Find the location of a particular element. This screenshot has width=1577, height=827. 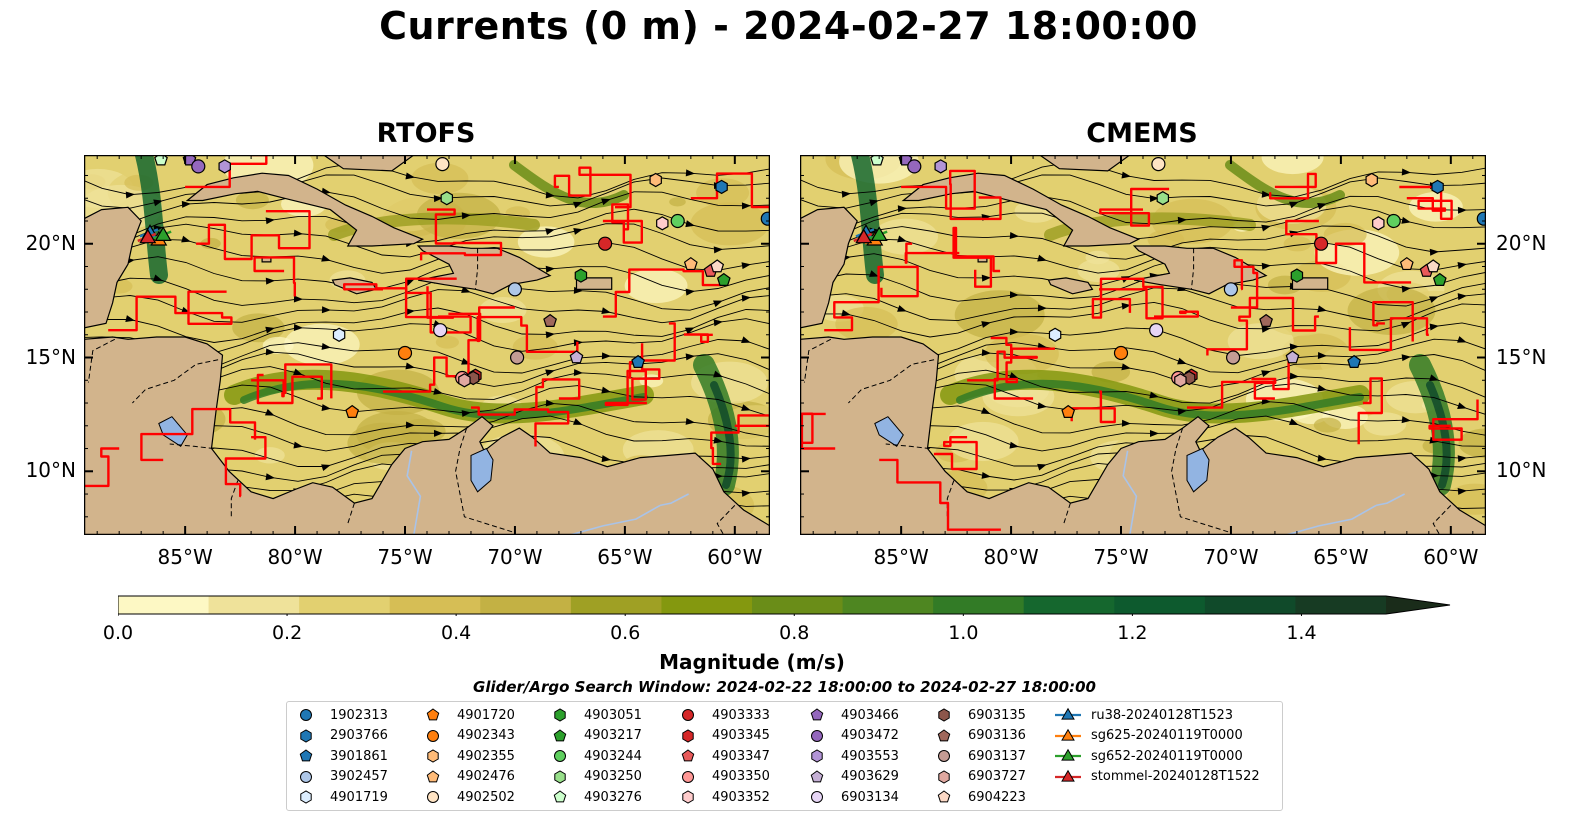

legend-item: 4903629 is located at coordinates (853, 777).